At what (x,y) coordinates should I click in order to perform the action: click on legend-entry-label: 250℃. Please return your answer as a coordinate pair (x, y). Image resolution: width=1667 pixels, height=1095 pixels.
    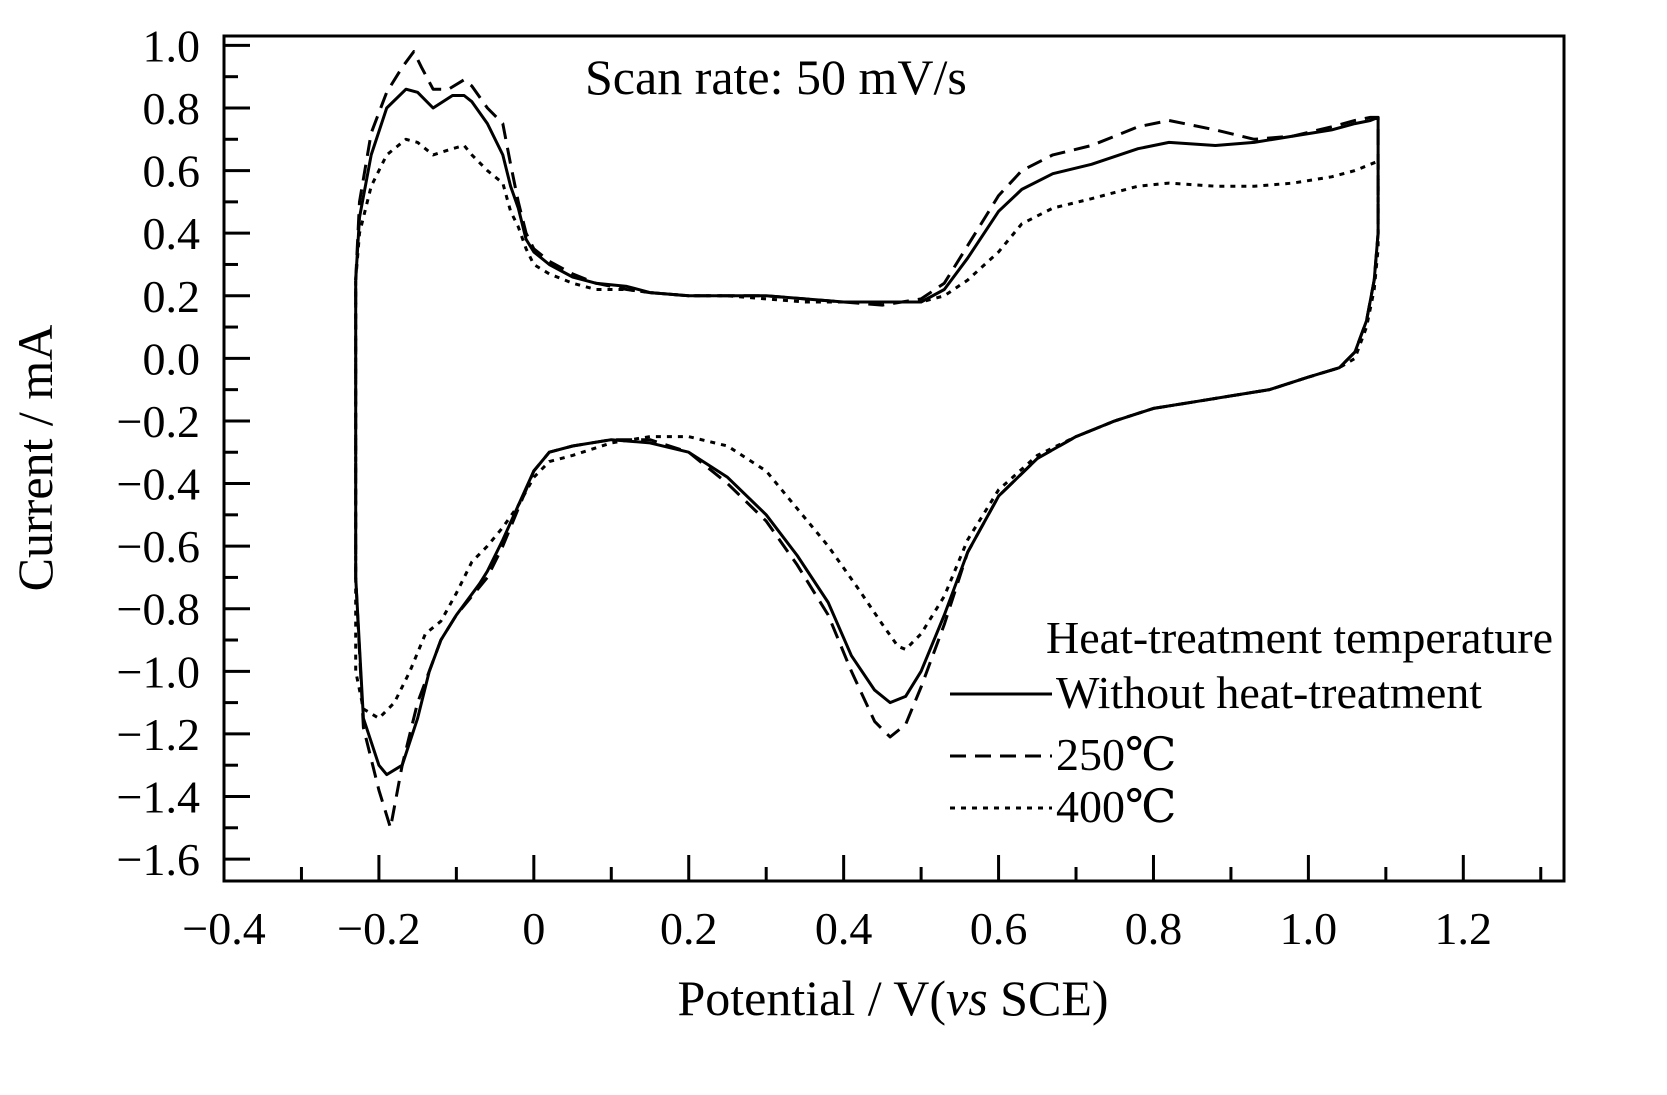
    Looking at the image, I should click on (1116, 754).